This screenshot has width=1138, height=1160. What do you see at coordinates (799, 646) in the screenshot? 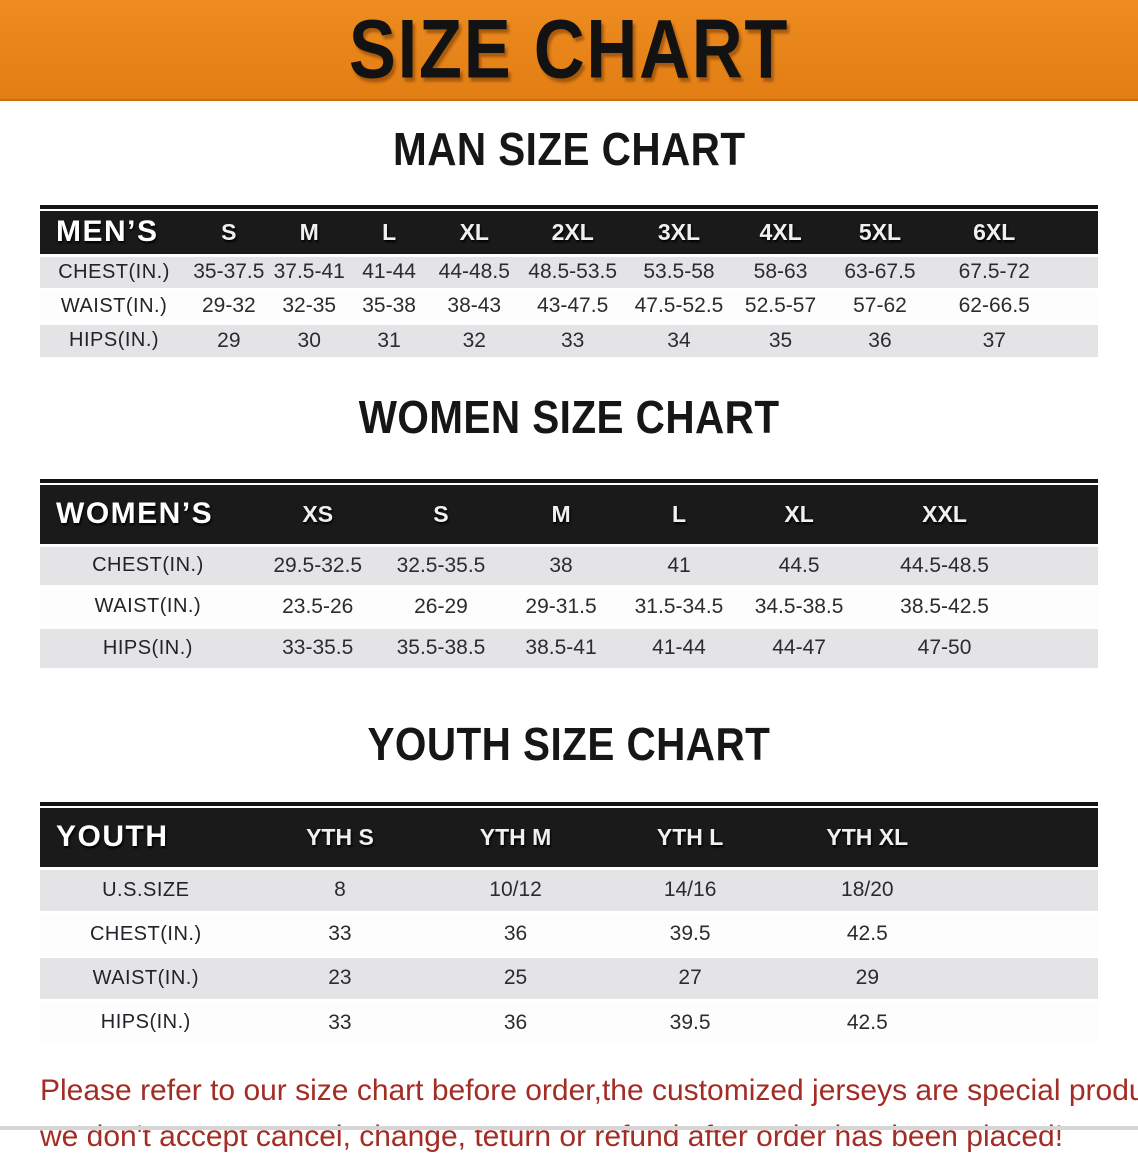
I see `size-value-cell: 44-47` at bounding box center [799, 646].